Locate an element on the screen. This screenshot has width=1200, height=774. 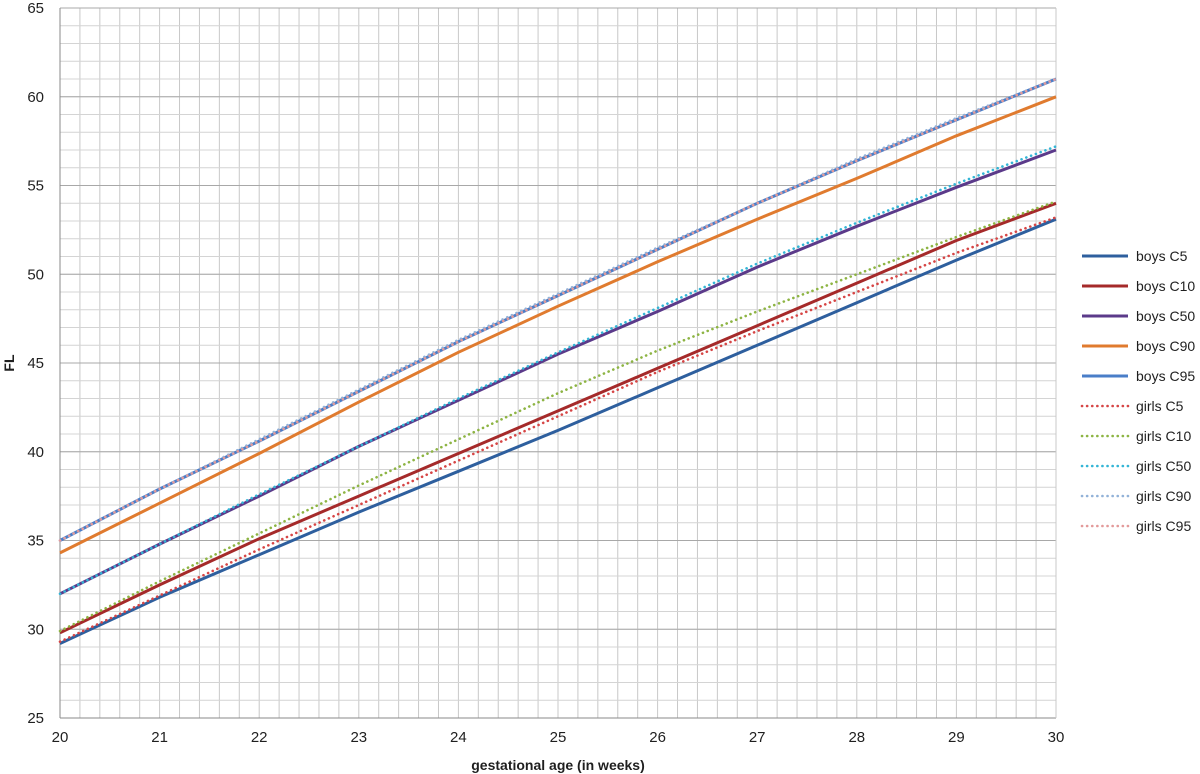
x-tick-label: 24 is located at coordinates (458, 737).